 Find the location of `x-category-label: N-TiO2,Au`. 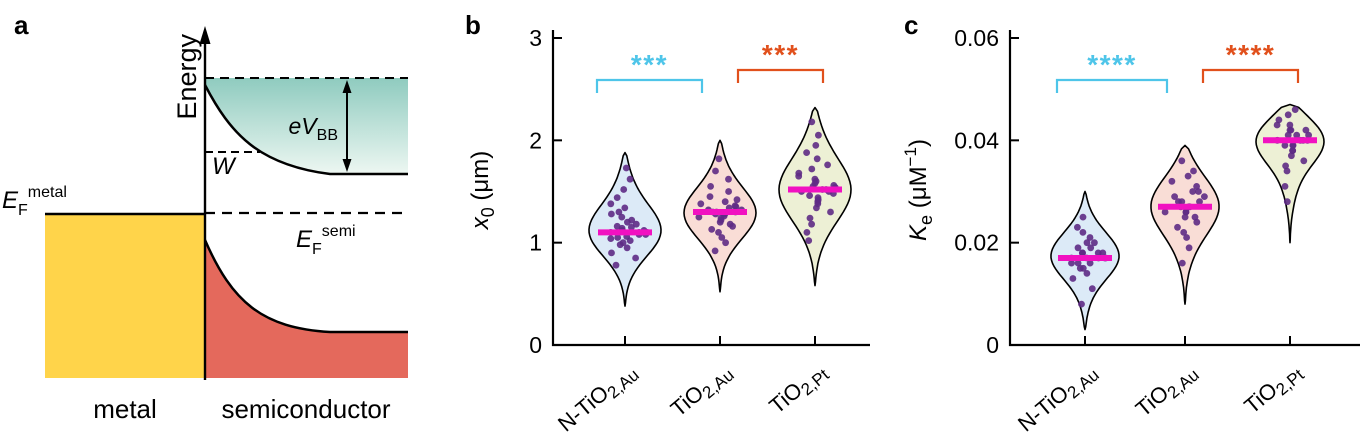

x-category-label: N-TiO2,Au is located at coordinates (598, 398).